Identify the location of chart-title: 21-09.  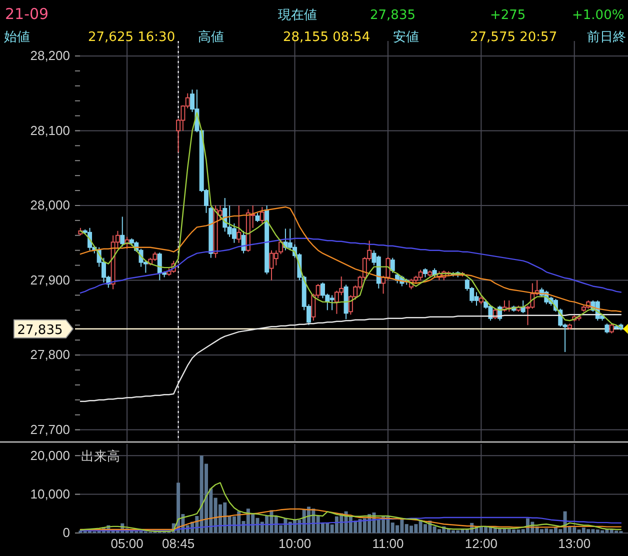
(27, 14).